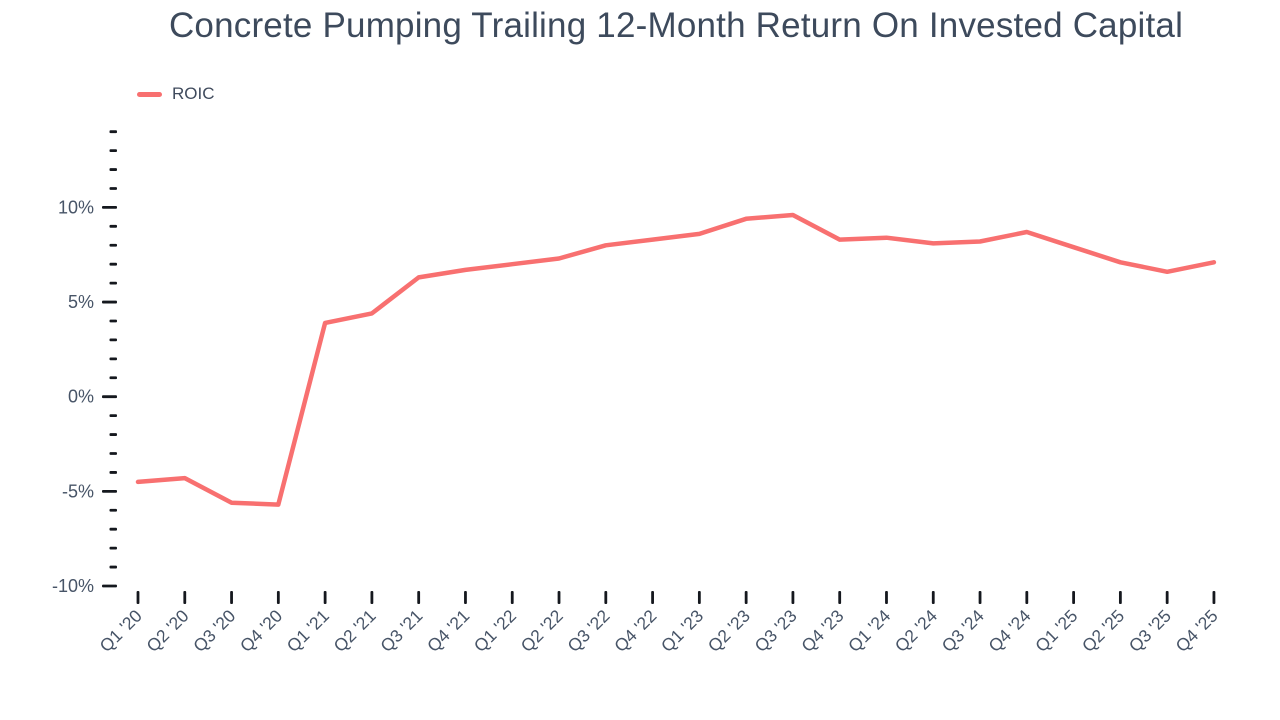 This screenshot has width=1280, height=720. What do you see at coordinates (1197, 631) in the screenshot?
I see `x-axis-label: Q4 '25` at bounding box center [1197, 631].